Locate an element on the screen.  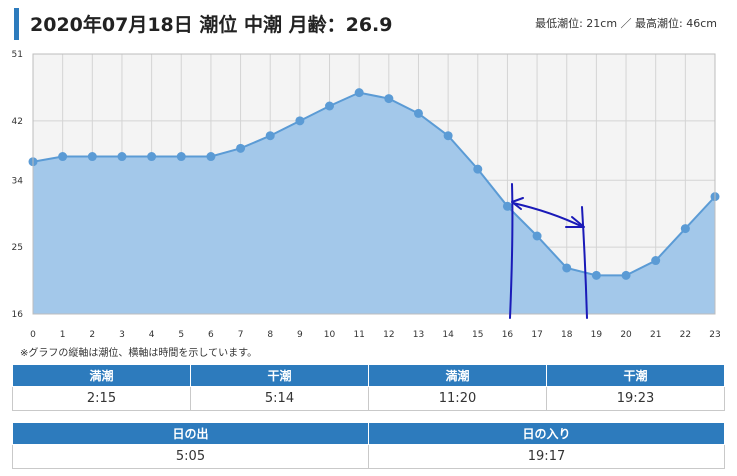
x-tick-label: 4 is located at coordinates (152, 335).